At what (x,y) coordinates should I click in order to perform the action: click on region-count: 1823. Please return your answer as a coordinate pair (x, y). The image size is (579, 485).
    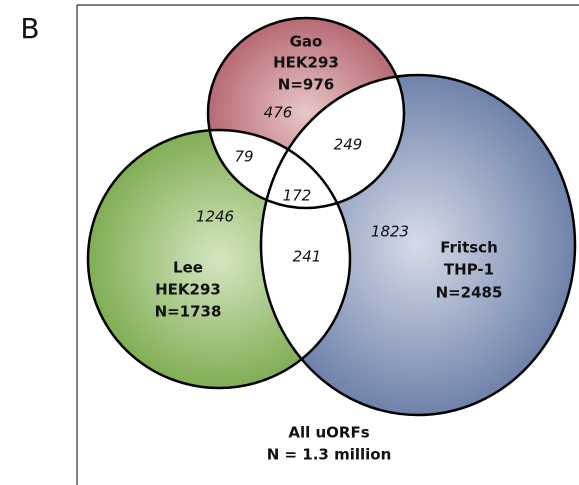
    Looking at the image, I should click on (390, 232).